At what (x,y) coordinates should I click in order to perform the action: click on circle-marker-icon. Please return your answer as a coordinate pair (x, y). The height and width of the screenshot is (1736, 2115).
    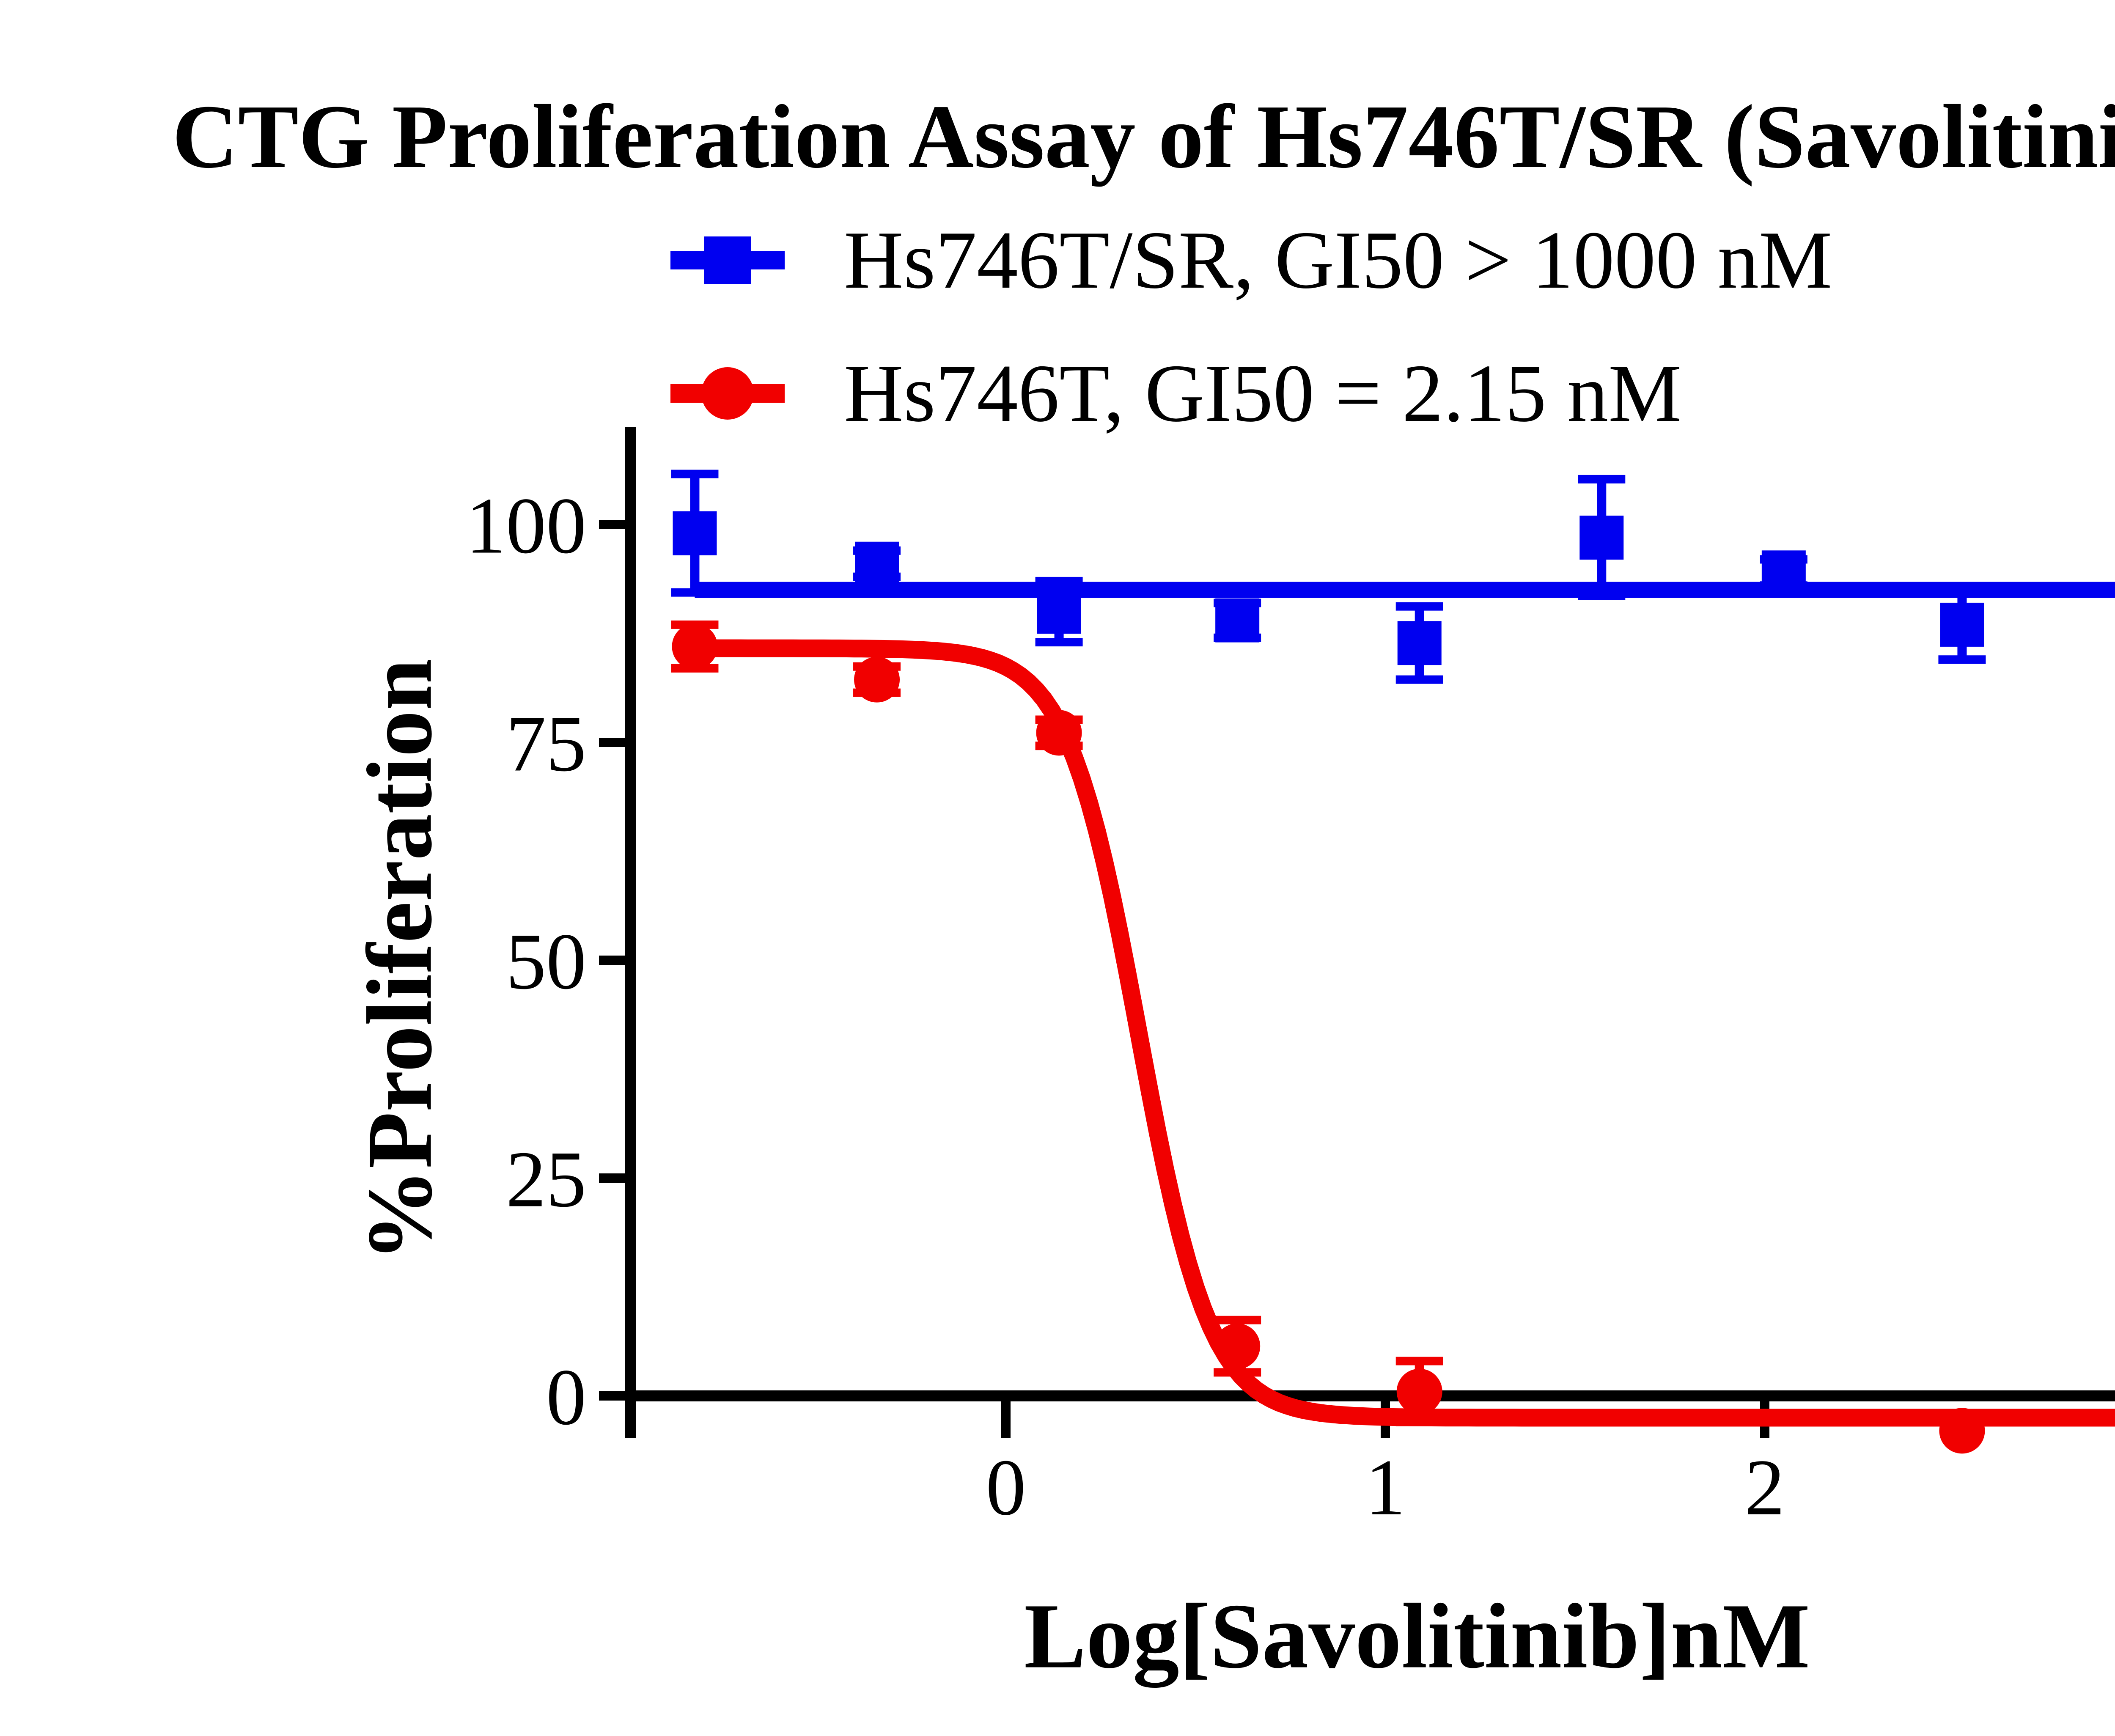
    Looking at the image, I should click on (727, 393).